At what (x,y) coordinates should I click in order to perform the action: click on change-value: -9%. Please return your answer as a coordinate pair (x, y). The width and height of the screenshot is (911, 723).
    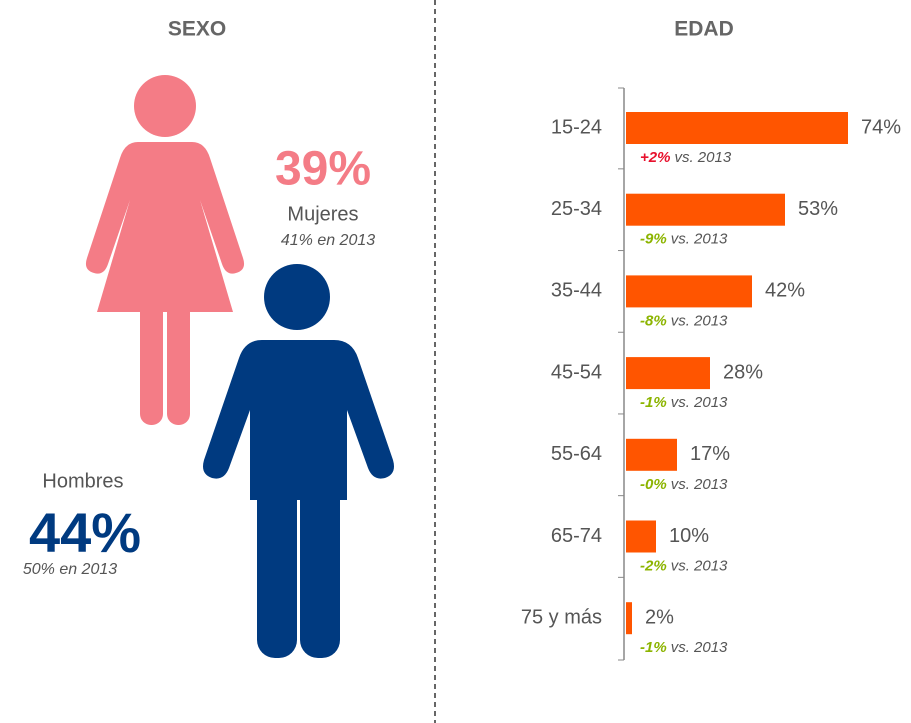
    Looking at the image, I should click on (653, 239).